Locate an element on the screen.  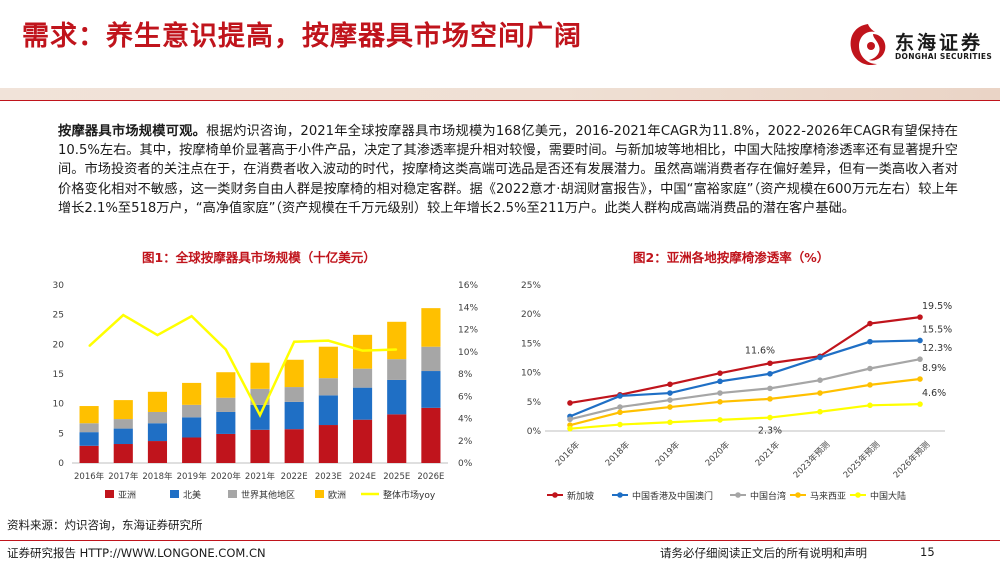
header-band is located at coordinates (500, 94).